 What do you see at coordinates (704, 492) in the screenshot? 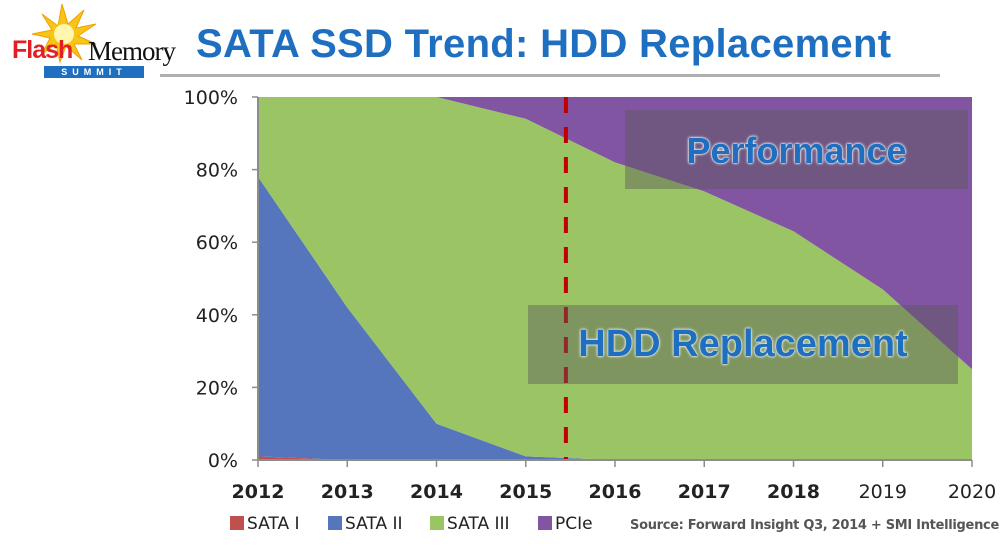
I see `x-tick-label: 2017` at bounding box center [704, 492].